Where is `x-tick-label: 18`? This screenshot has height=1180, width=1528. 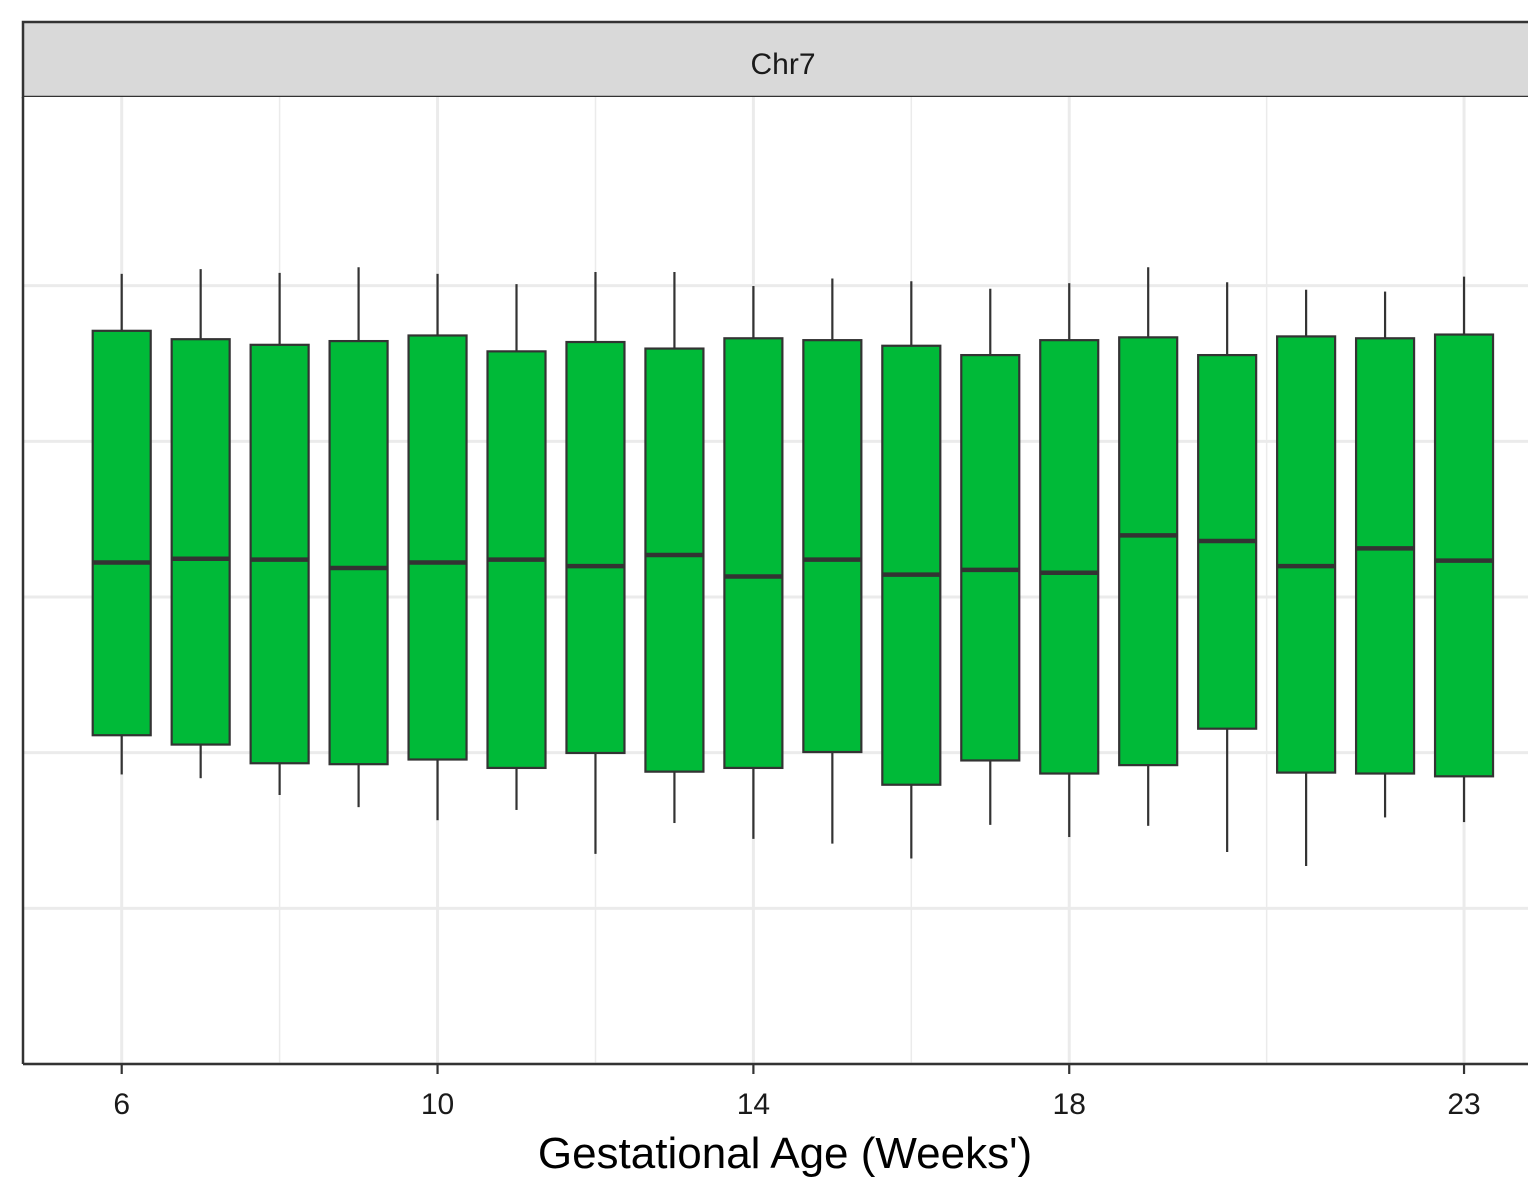
x-tick-label: 18 is located at coordinates (1069, 1104).